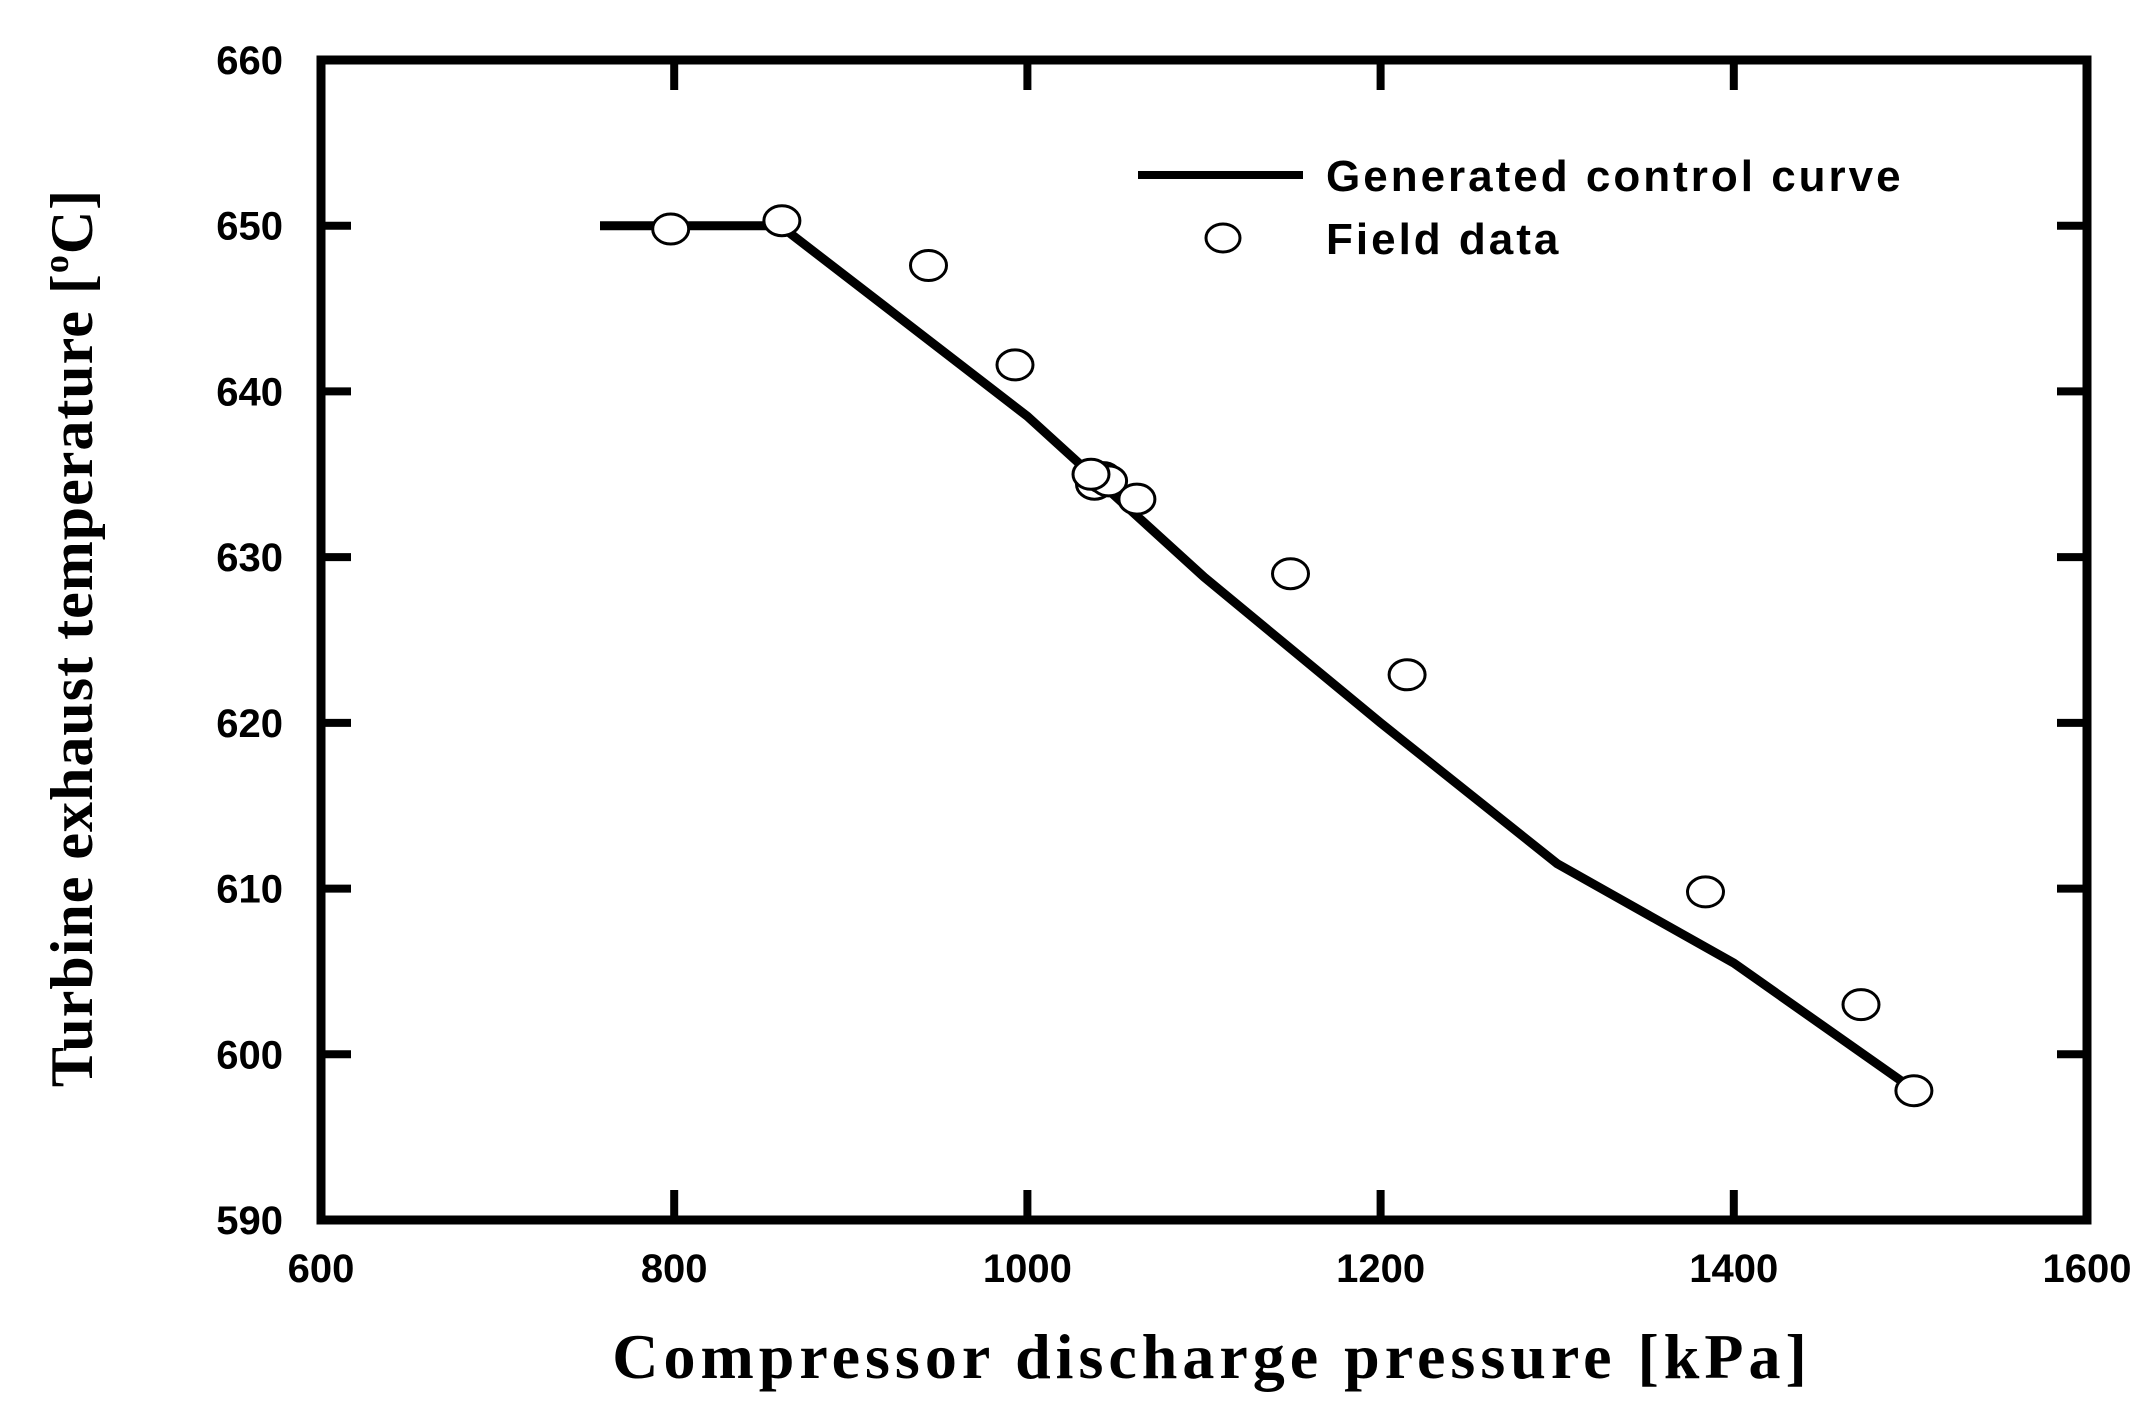 This screenshot has height=1410, width=2156. Describe the element at coordinates (249, 724) in the screenshot. I see `y-tick-label-620: 620` at that location.